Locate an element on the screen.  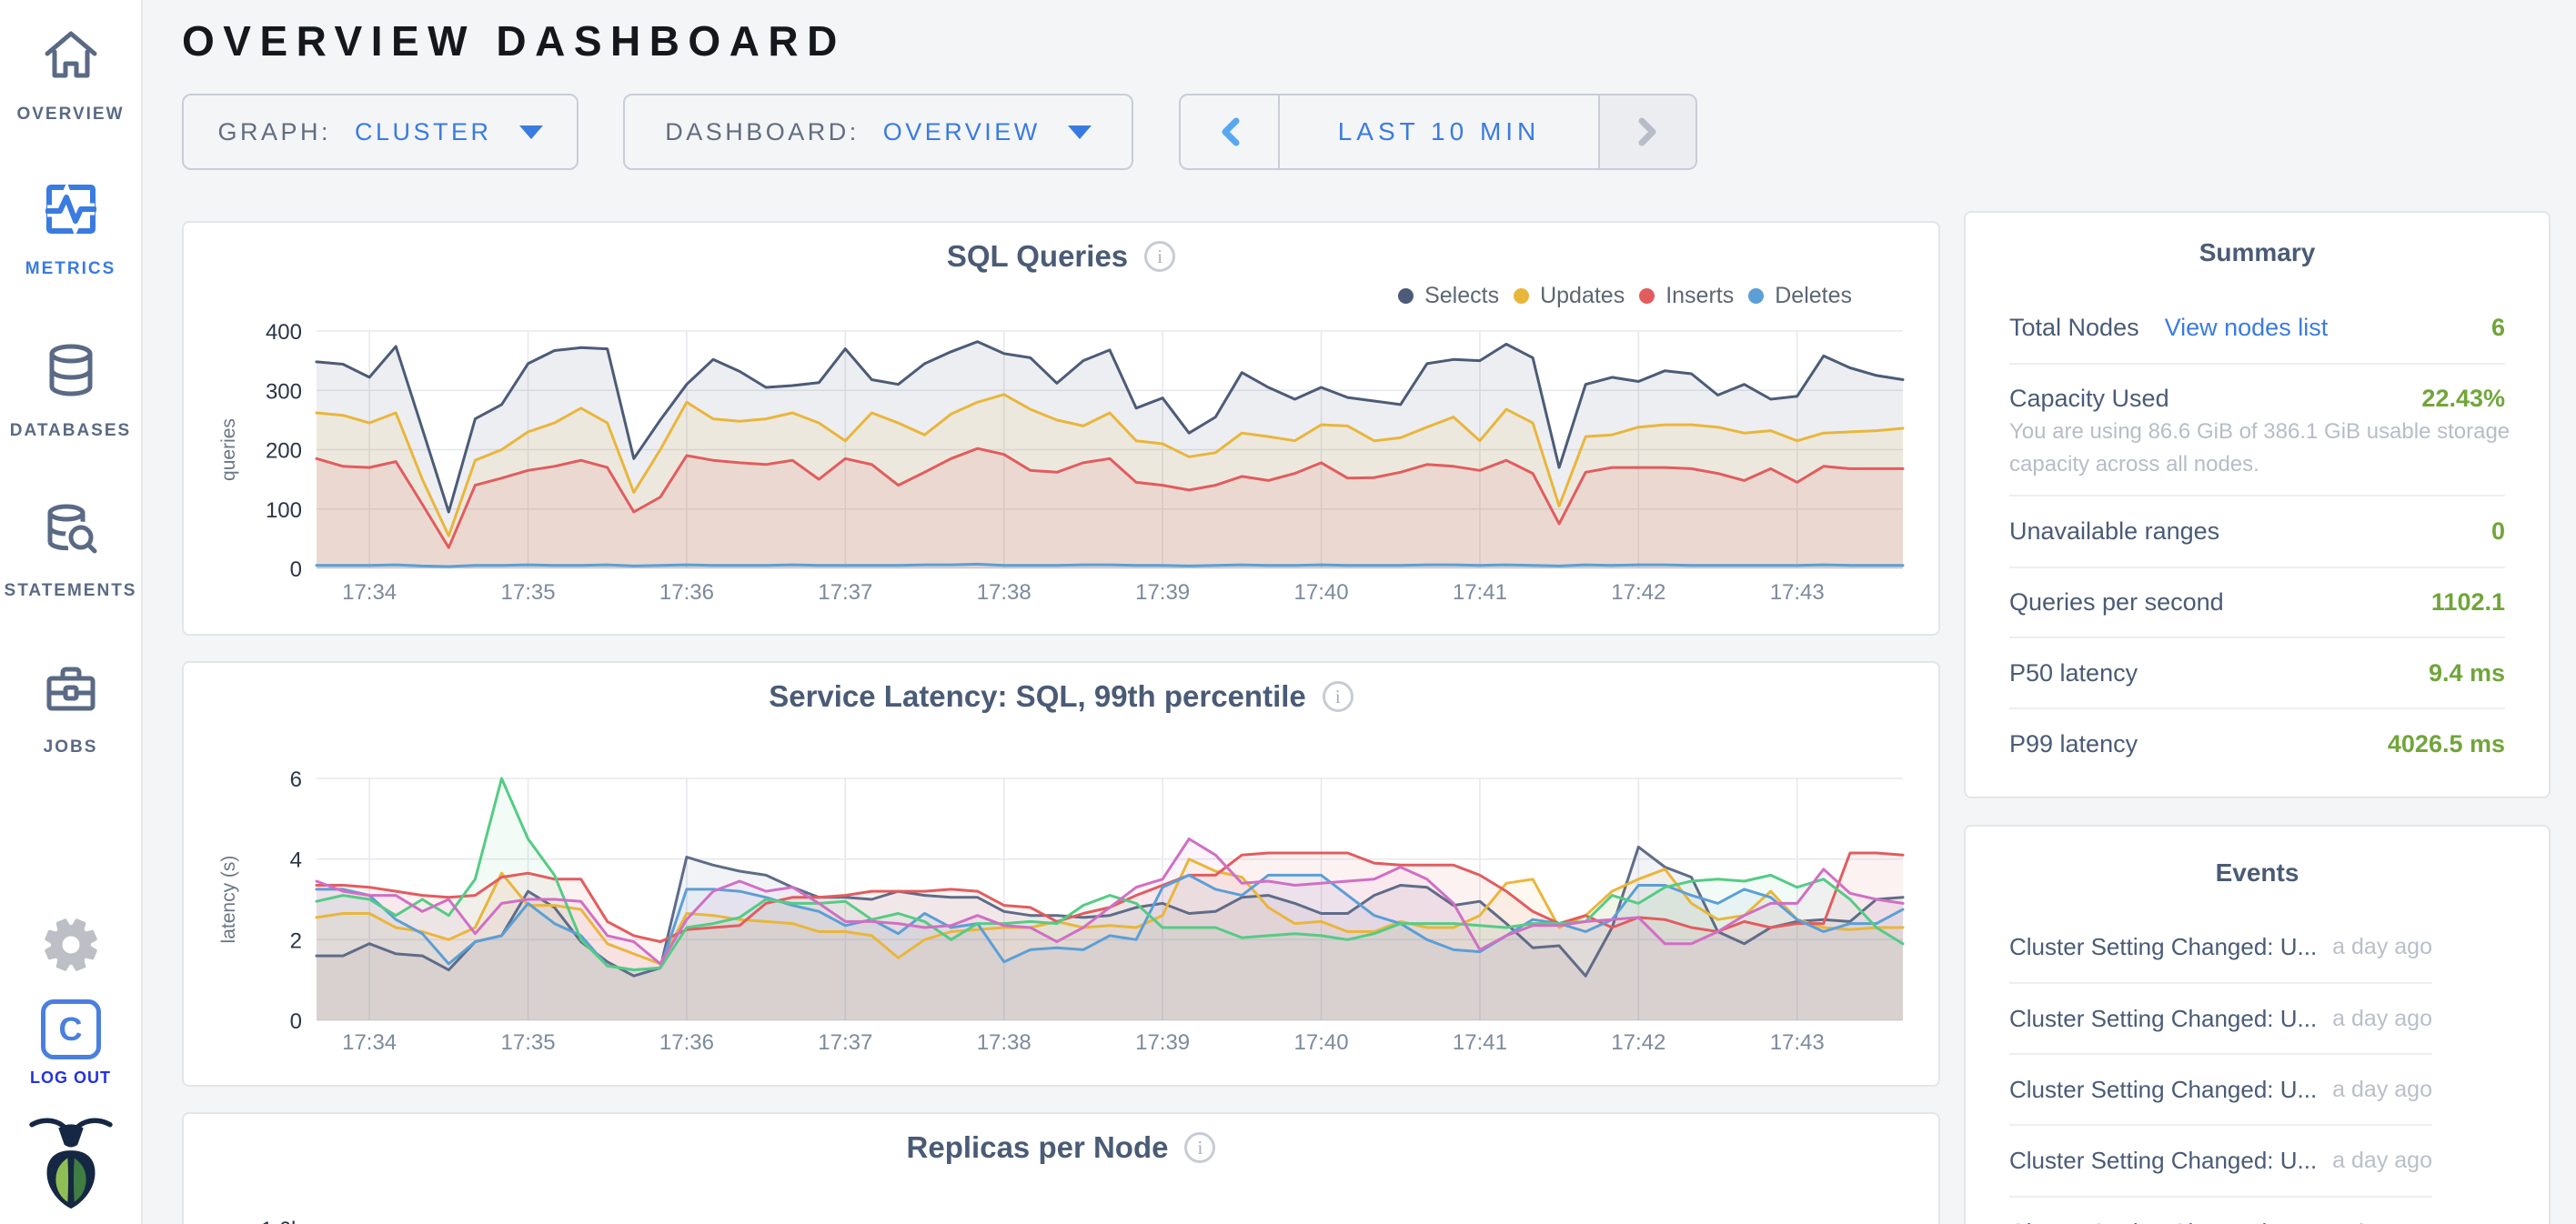
legend-label: Inserts is located at coordinates (1700, 296).